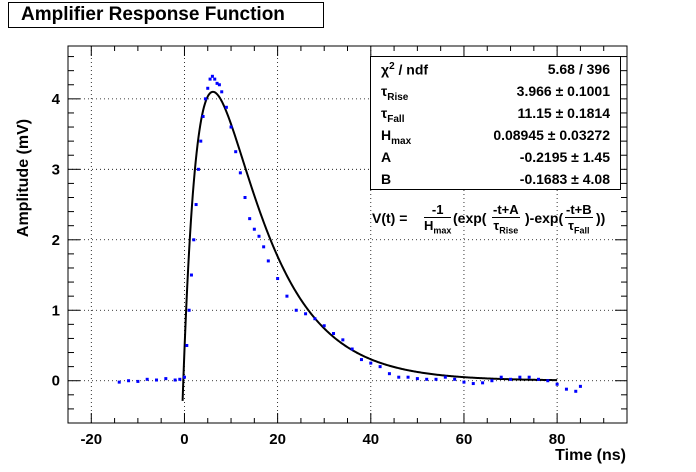 The image size is (696, 472). I want to click on stat-name-hmax: Hmax, so click(396, 137).